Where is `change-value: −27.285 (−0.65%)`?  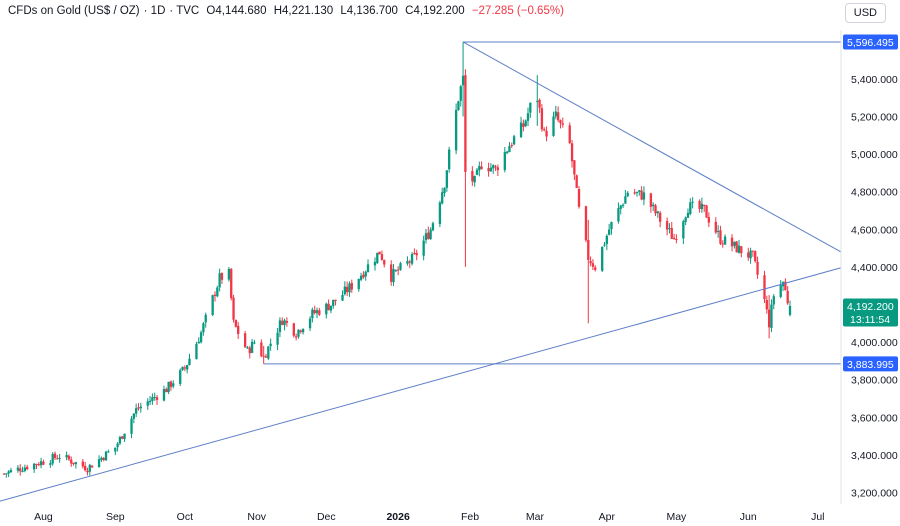
change-value: −27.285 (−0.65%) is located at coordinates (517, 11).